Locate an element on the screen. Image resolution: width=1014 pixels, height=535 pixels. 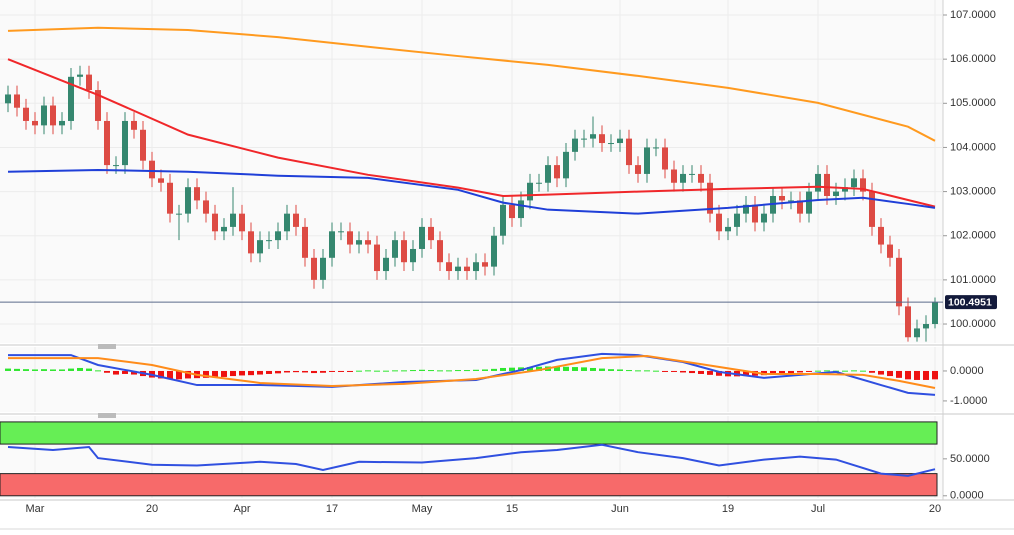
x-tick-label: 15 is located at coordinates (512, 509).